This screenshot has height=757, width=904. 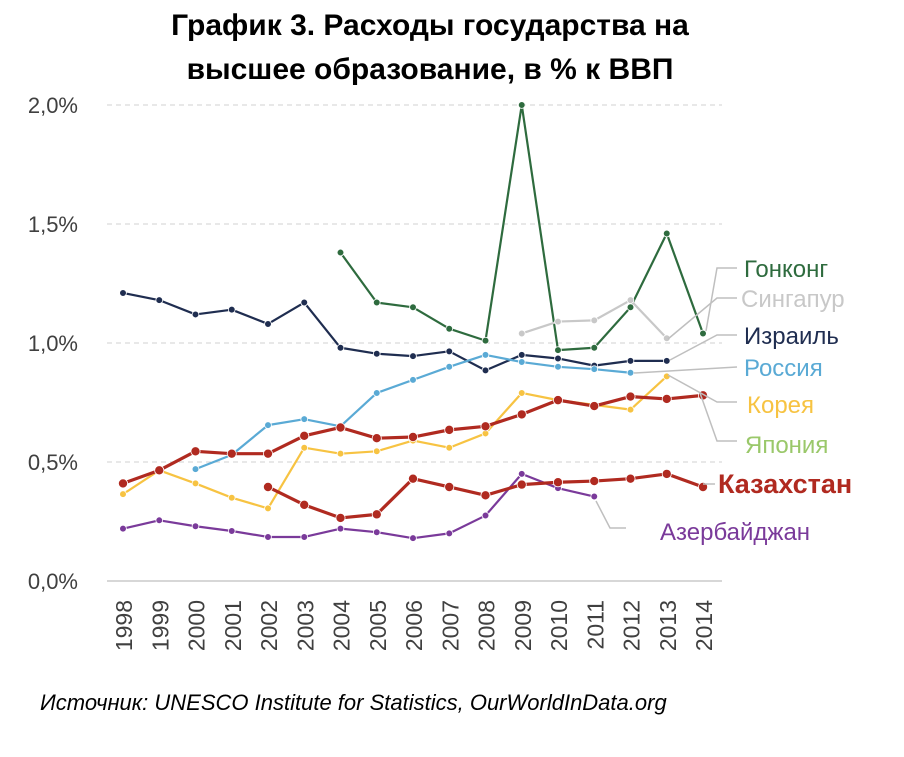 What do you see at coordinates (487, 625) in the screenshot?
I see `x-tick-label: 2008` at bounding box center [487, 625].